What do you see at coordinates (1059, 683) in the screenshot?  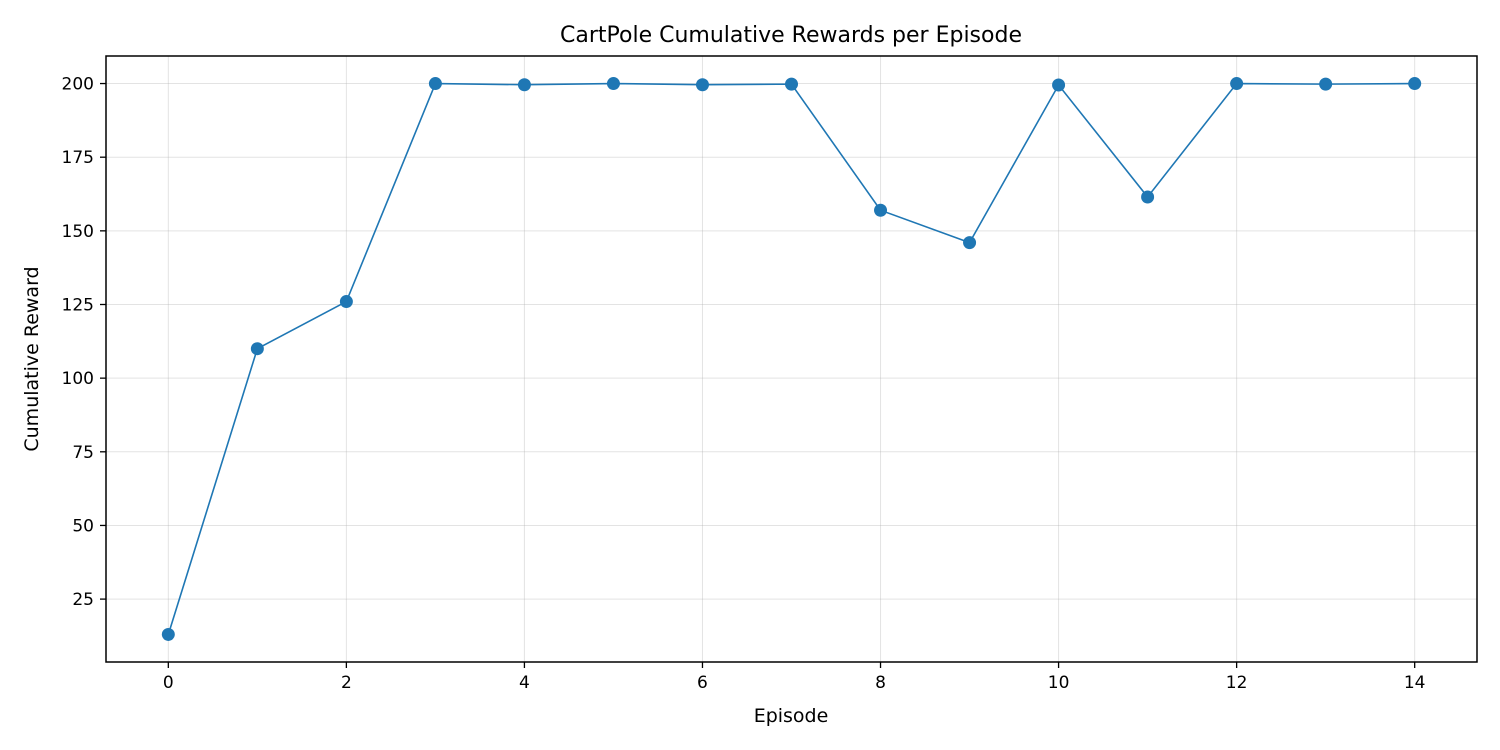 I see `x-tick-label: 10` at bounding box center [1059, 683].